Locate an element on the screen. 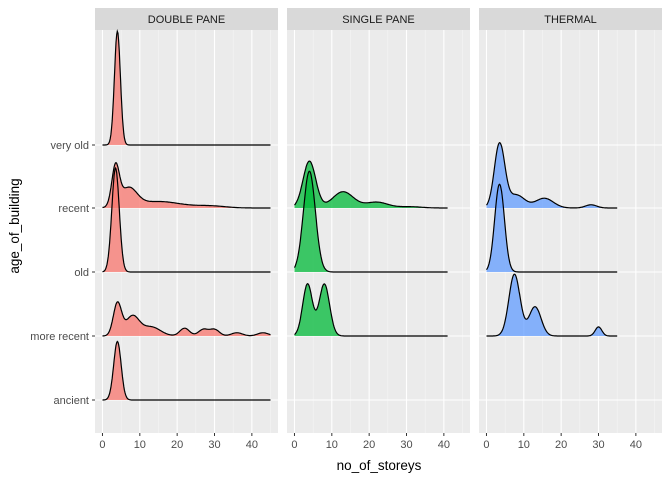  facet-strip-label: DOUBLE PANE is located at coordinates (186, 20).